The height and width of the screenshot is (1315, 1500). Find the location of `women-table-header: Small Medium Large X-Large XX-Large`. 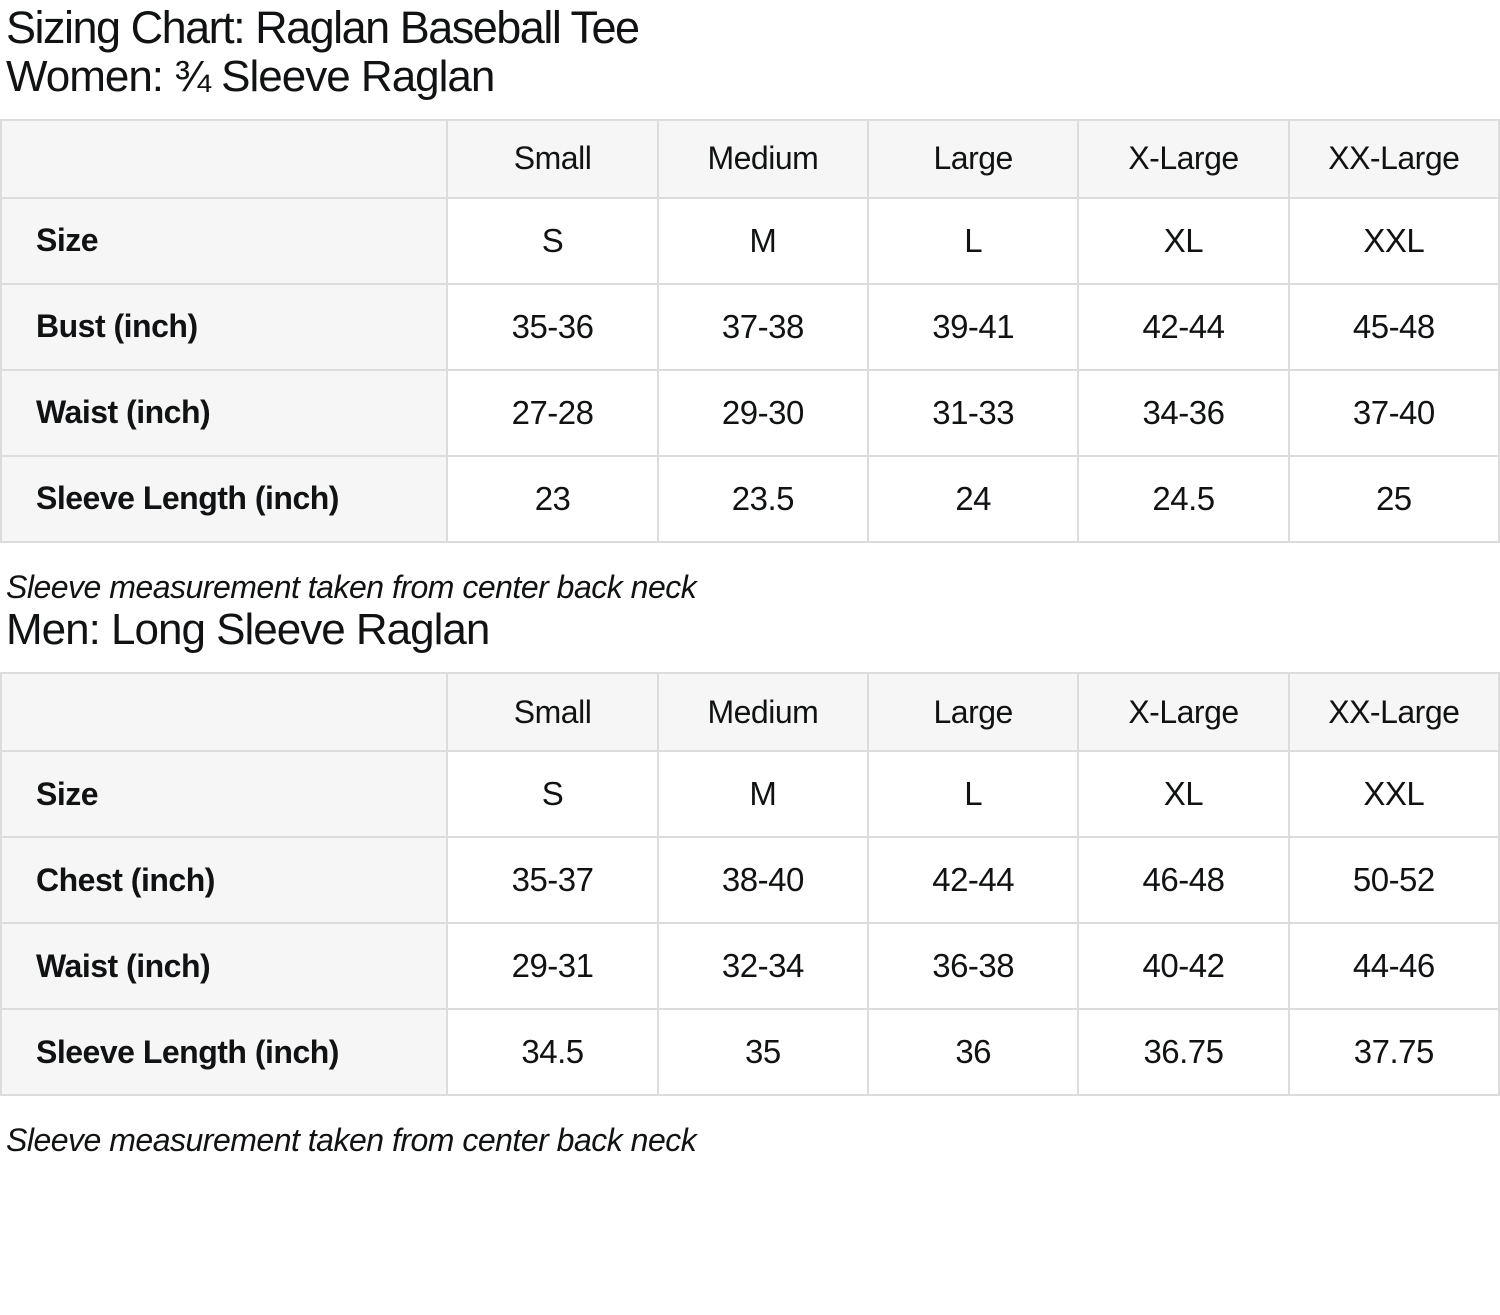

women-table-header: Small Medium Large X-Large XX-Large is located at coordinates (750, 158).